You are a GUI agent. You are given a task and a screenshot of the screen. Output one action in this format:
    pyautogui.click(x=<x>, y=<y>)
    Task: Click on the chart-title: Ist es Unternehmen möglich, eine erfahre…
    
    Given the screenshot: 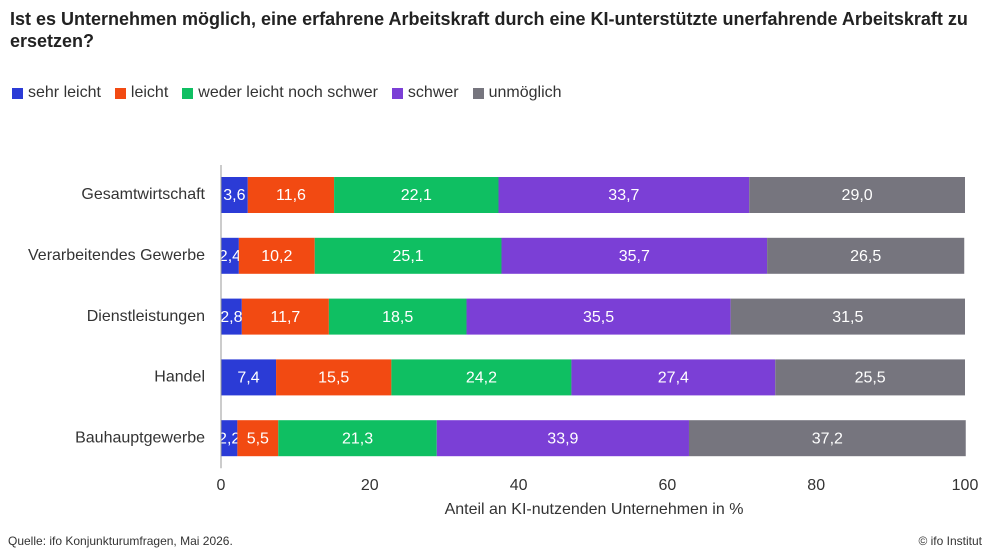 What is the action you would take?
    pyautogui.click(x=489, y=30)
    